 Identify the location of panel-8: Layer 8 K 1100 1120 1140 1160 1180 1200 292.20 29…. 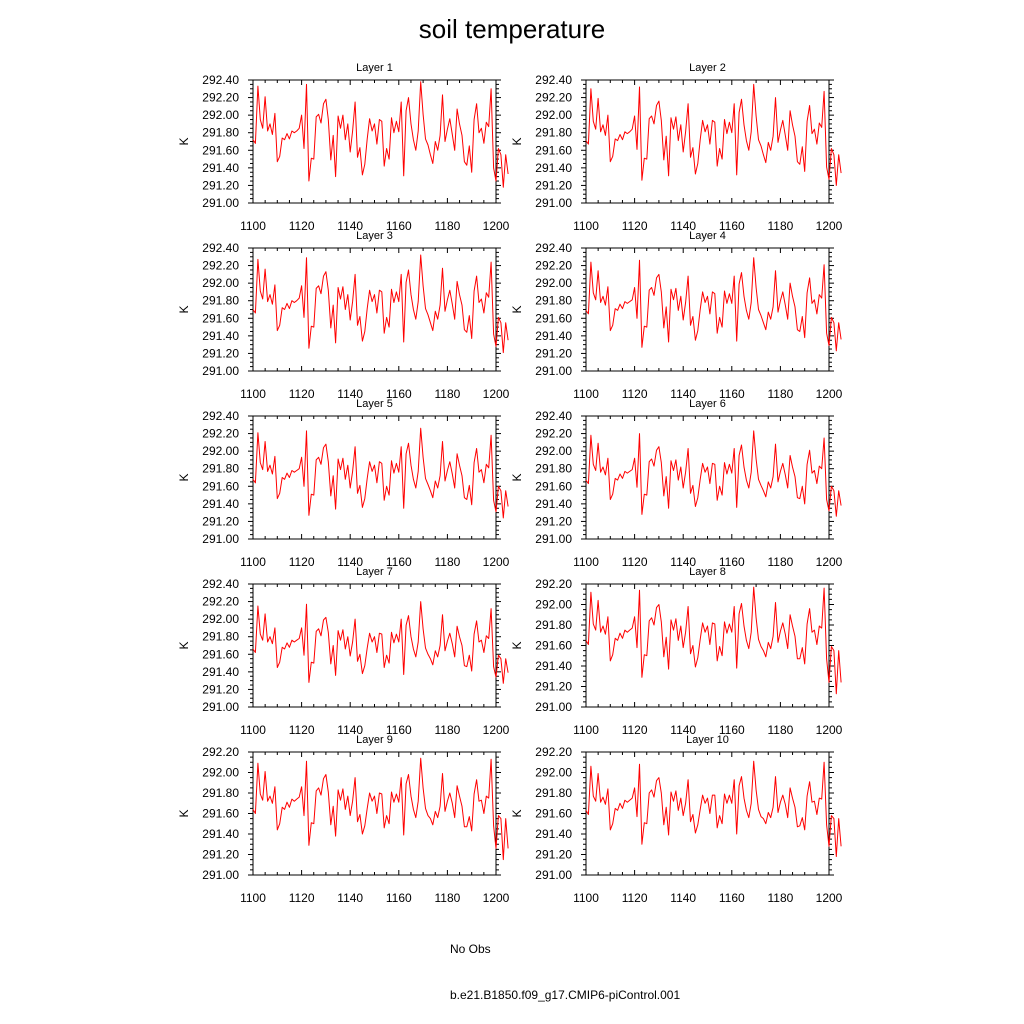
(676, 651).